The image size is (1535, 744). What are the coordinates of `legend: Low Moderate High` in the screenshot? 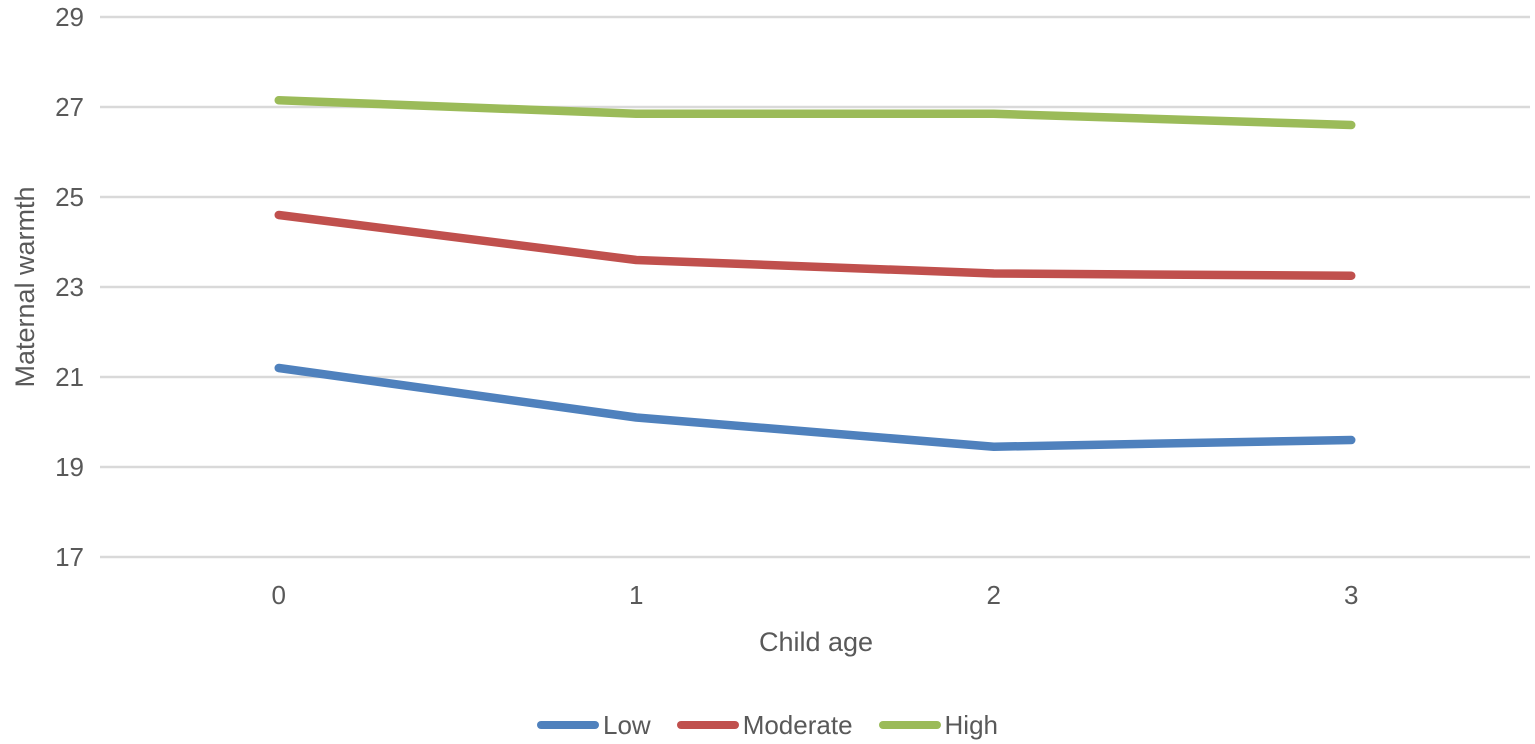 It's located at (767, 725).